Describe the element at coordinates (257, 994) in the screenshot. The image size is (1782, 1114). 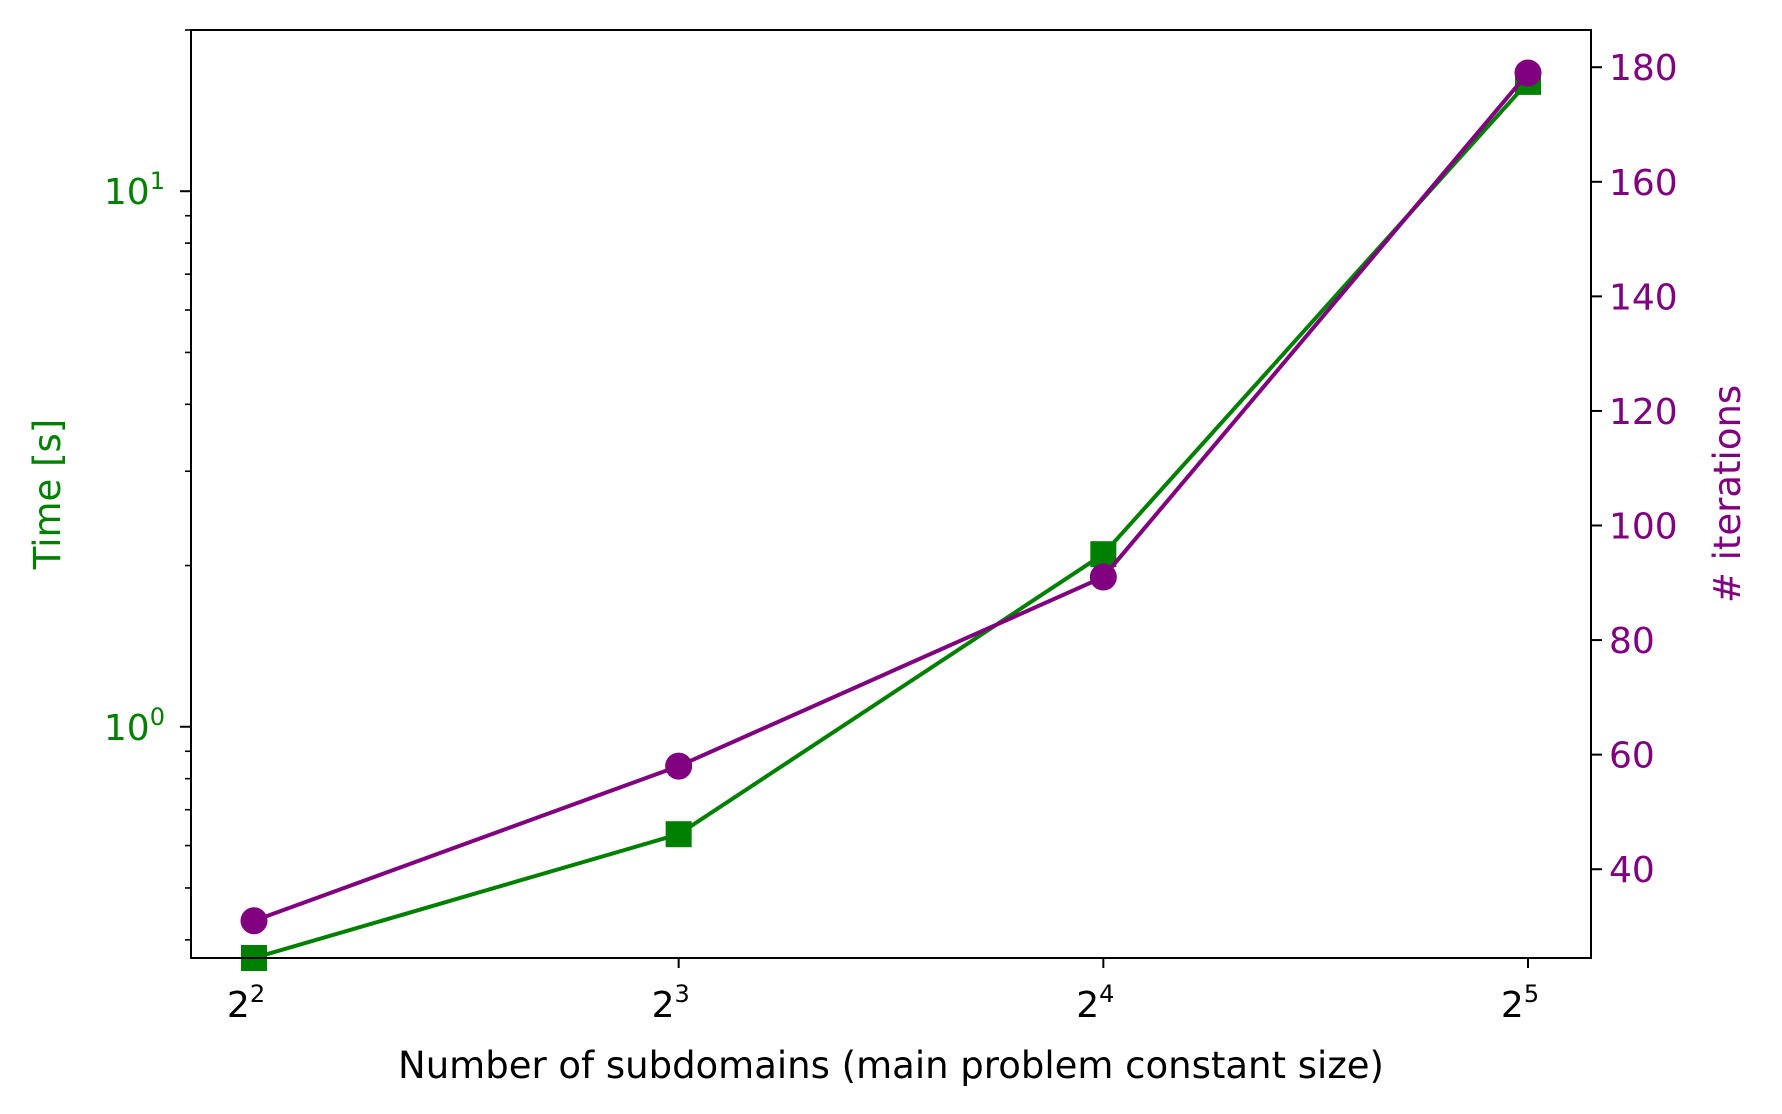
I see `x-tick-label-exponent: 2` at that location.